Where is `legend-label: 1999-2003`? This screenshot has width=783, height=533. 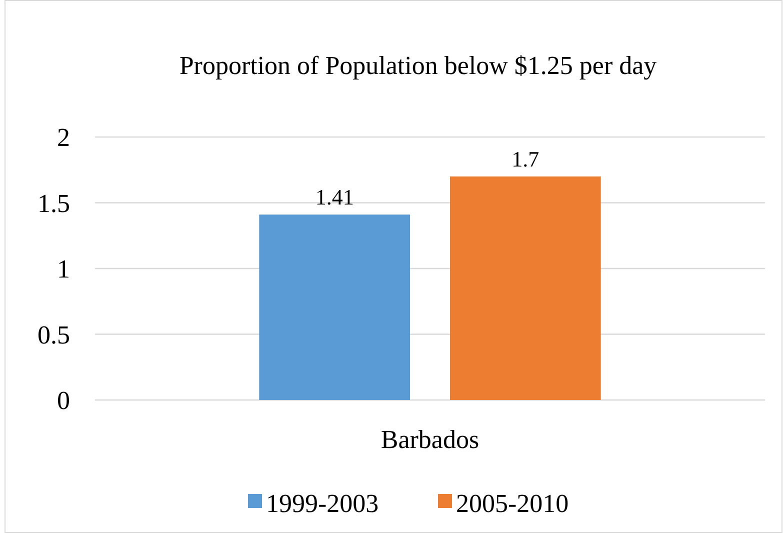 legend-label: 1999-2003 is located at coordinates (322, 503).